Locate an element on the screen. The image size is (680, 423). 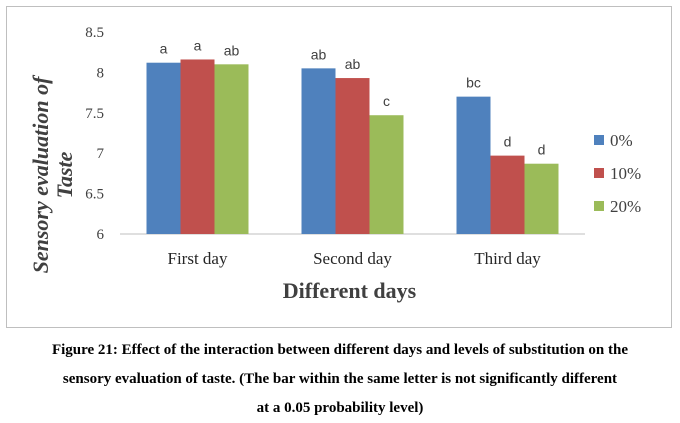
bar-data-label: c is located at coordinates (386, 101).